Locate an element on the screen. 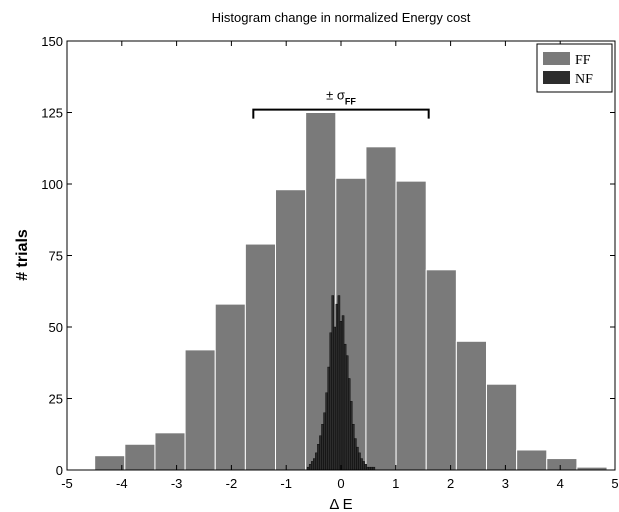  x-tick-label: 2 is located at coordinates (450, 483).